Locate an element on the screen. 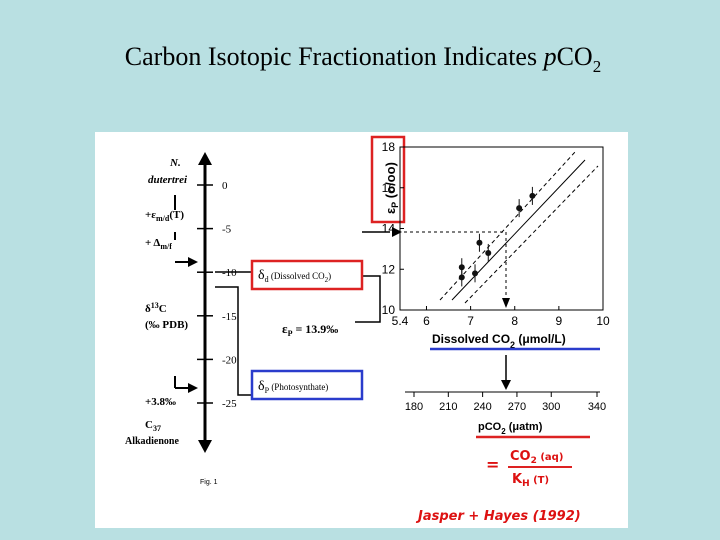 Image resolution: width=720 pixels, height=540 pixels. x2-tick-label: 180 is located at coordinates (414, 407).